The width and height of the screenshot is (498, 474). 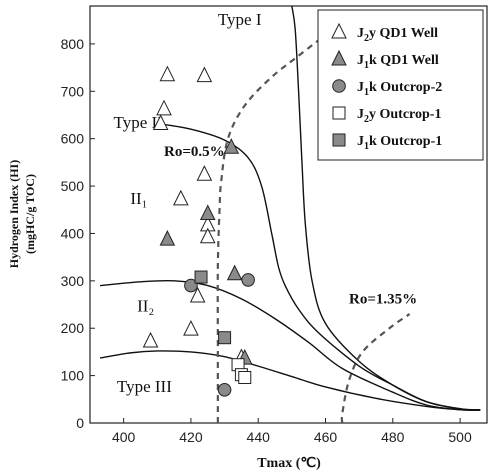 What do you see at coordinates (398, 62) in the screenshot?
I see `legend-label-j1k_qd1: J1k QD1 Well` at bounding box center [398, 62].